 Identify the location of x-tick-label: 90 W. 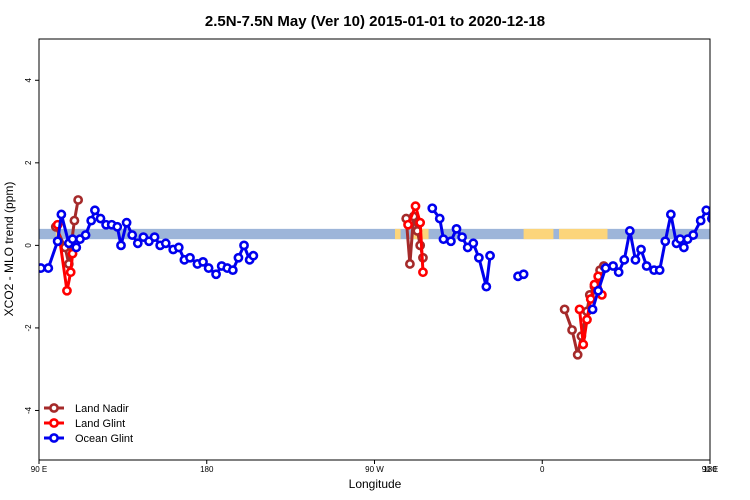
(374, 469).